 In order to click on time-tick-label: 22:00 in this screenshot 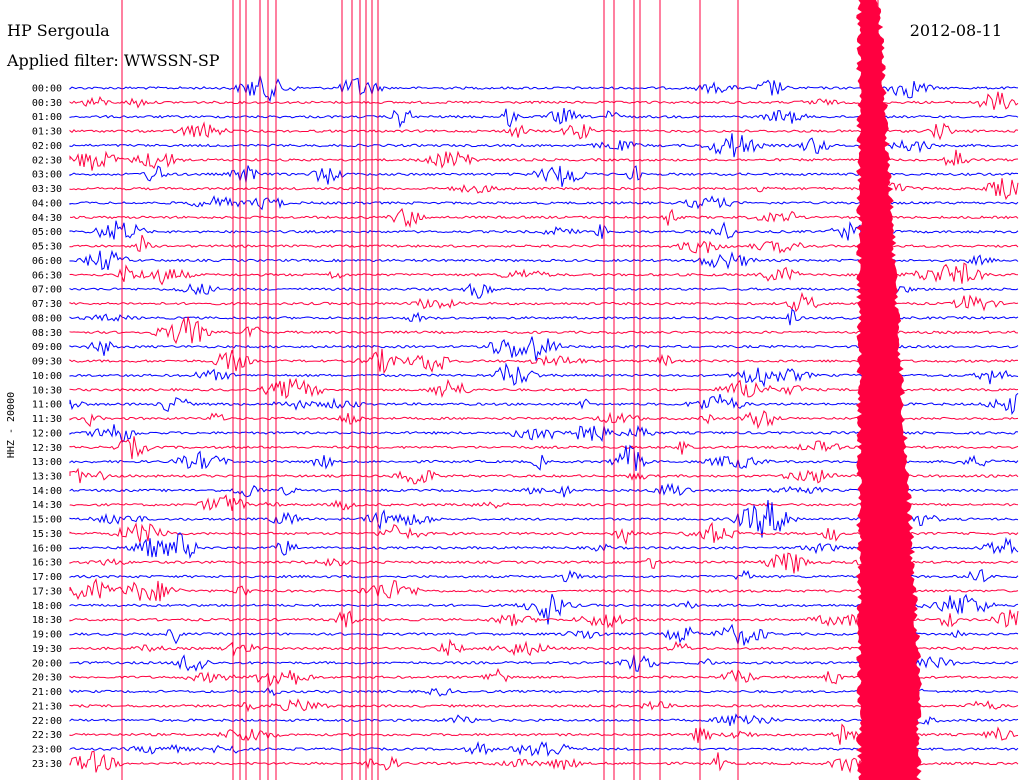, I will do `click(47, 721)`.